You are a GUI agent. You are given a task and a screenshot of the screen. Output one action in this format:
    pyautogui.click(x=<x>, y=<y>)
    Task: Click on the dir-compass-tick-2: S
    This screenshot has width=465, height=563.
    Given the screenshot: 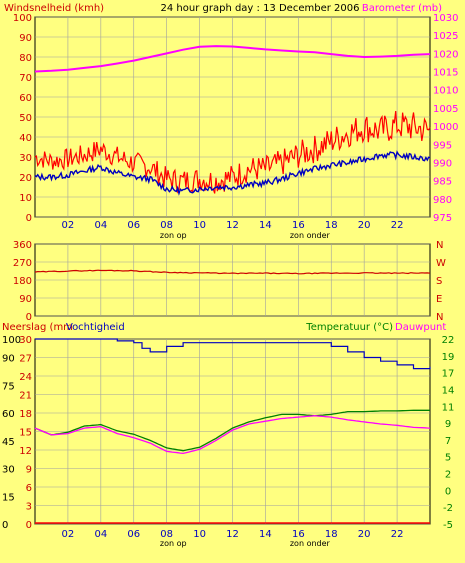 What is the action you would take?
    pyautogui.click(x=439, y=281)
    